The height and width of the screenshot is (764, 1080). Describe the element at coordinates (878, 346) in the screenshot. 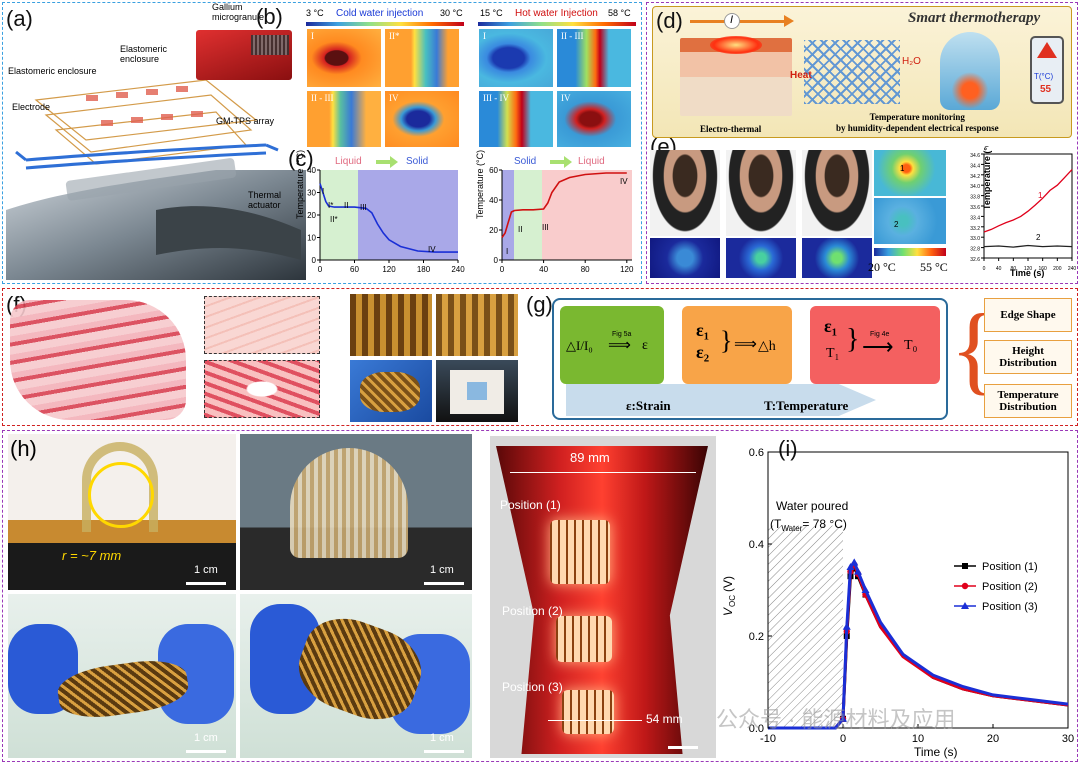

I see `box3-arrow: ⟶` at that location.